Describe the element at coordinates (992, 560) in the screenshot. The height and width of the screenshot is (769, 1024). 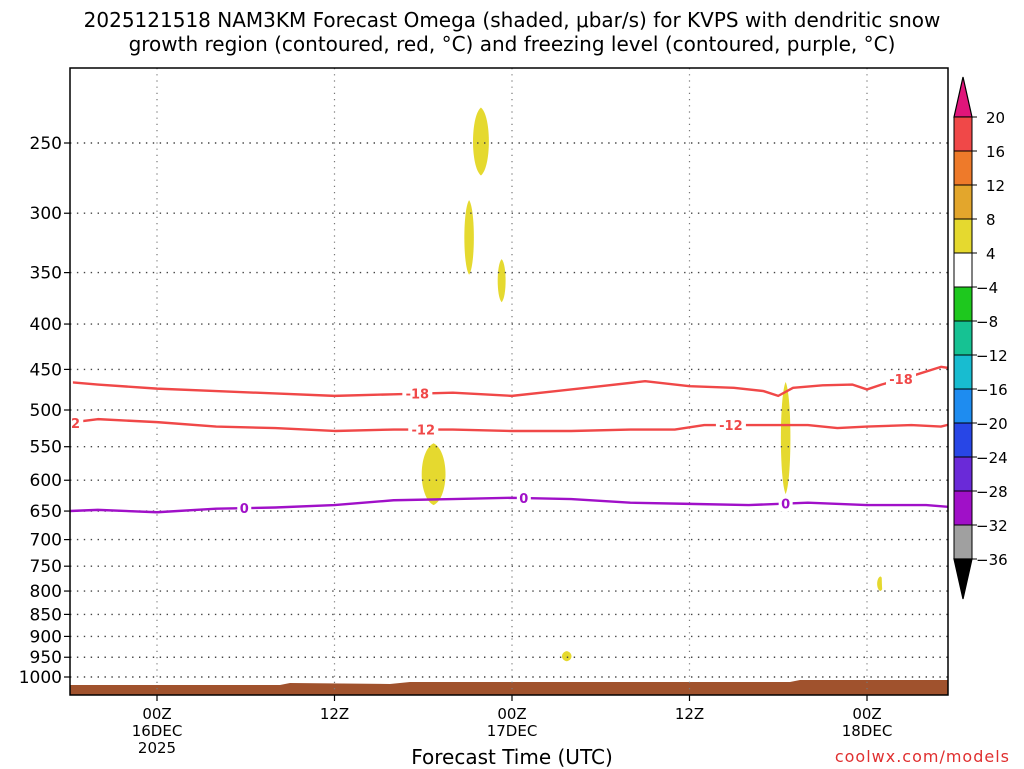
I see `colorbar-label: −36` at that location.